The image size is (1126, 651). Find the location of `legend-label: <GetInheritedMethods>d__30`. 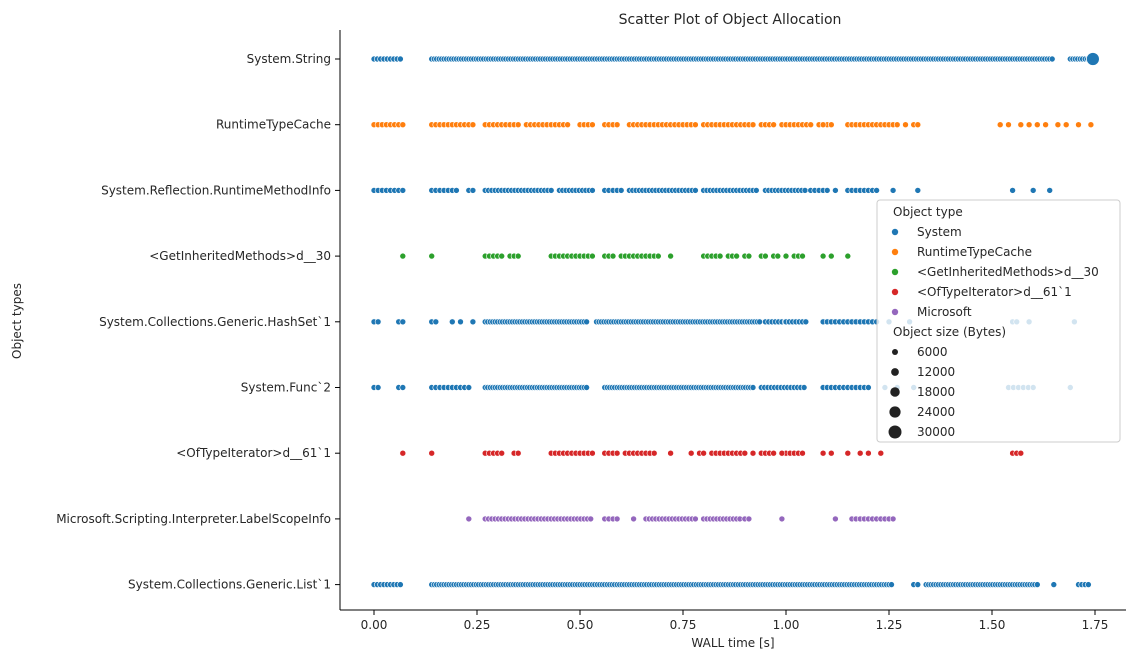

legend-label: <GetInheritedMethods>d__30 is located at coordinates (1008, 272).